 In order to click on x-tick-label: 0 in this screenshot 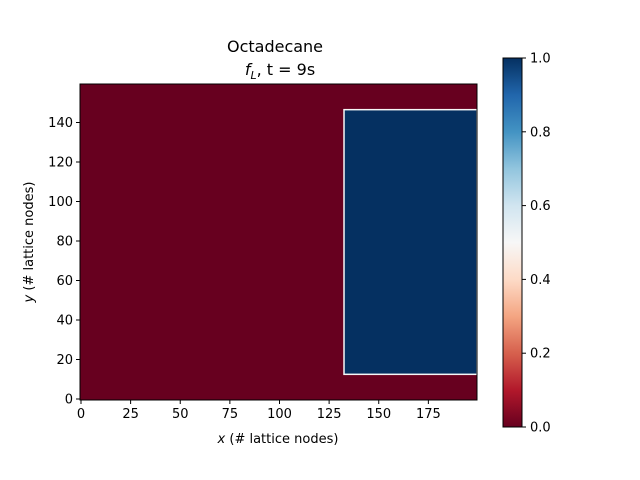, I will do `click(81, 414)`.